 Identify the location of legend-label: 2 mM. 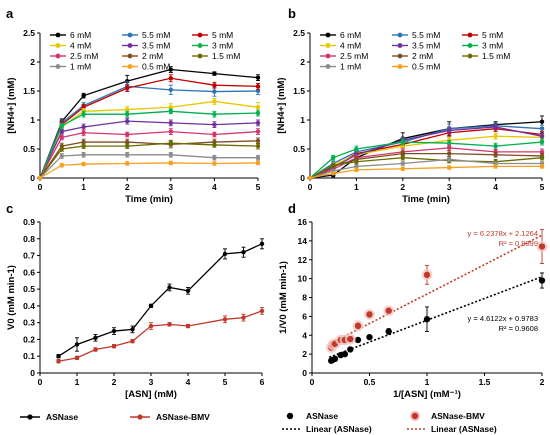
(422, 56).